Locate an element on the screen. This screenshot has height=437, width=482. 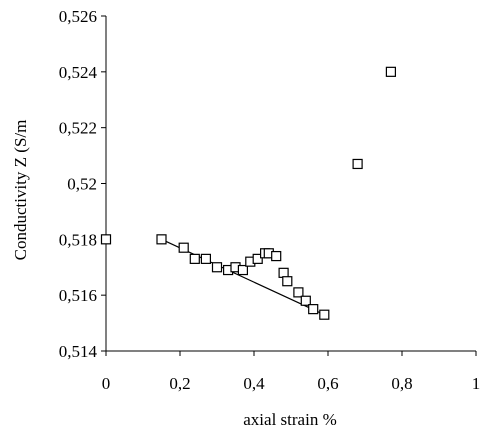
x-tick-label: 0,2 is located at coordinates (179, 383).